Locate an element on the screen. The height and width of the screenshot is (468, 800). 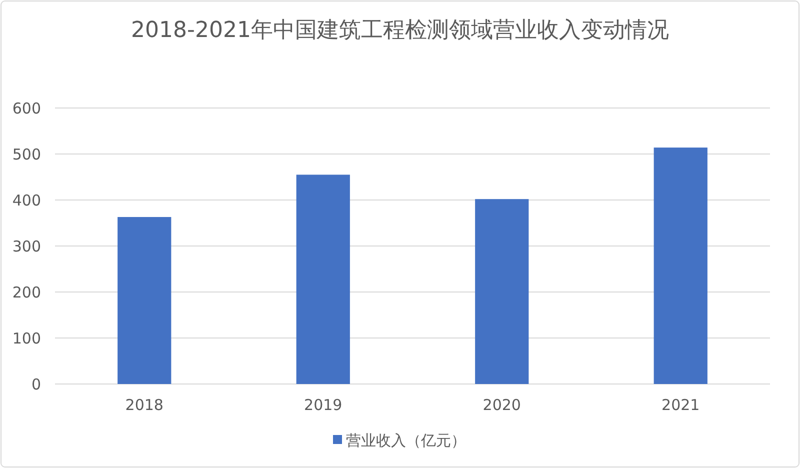
x-tick-label: 2019 is located at coordinates (323, 405).